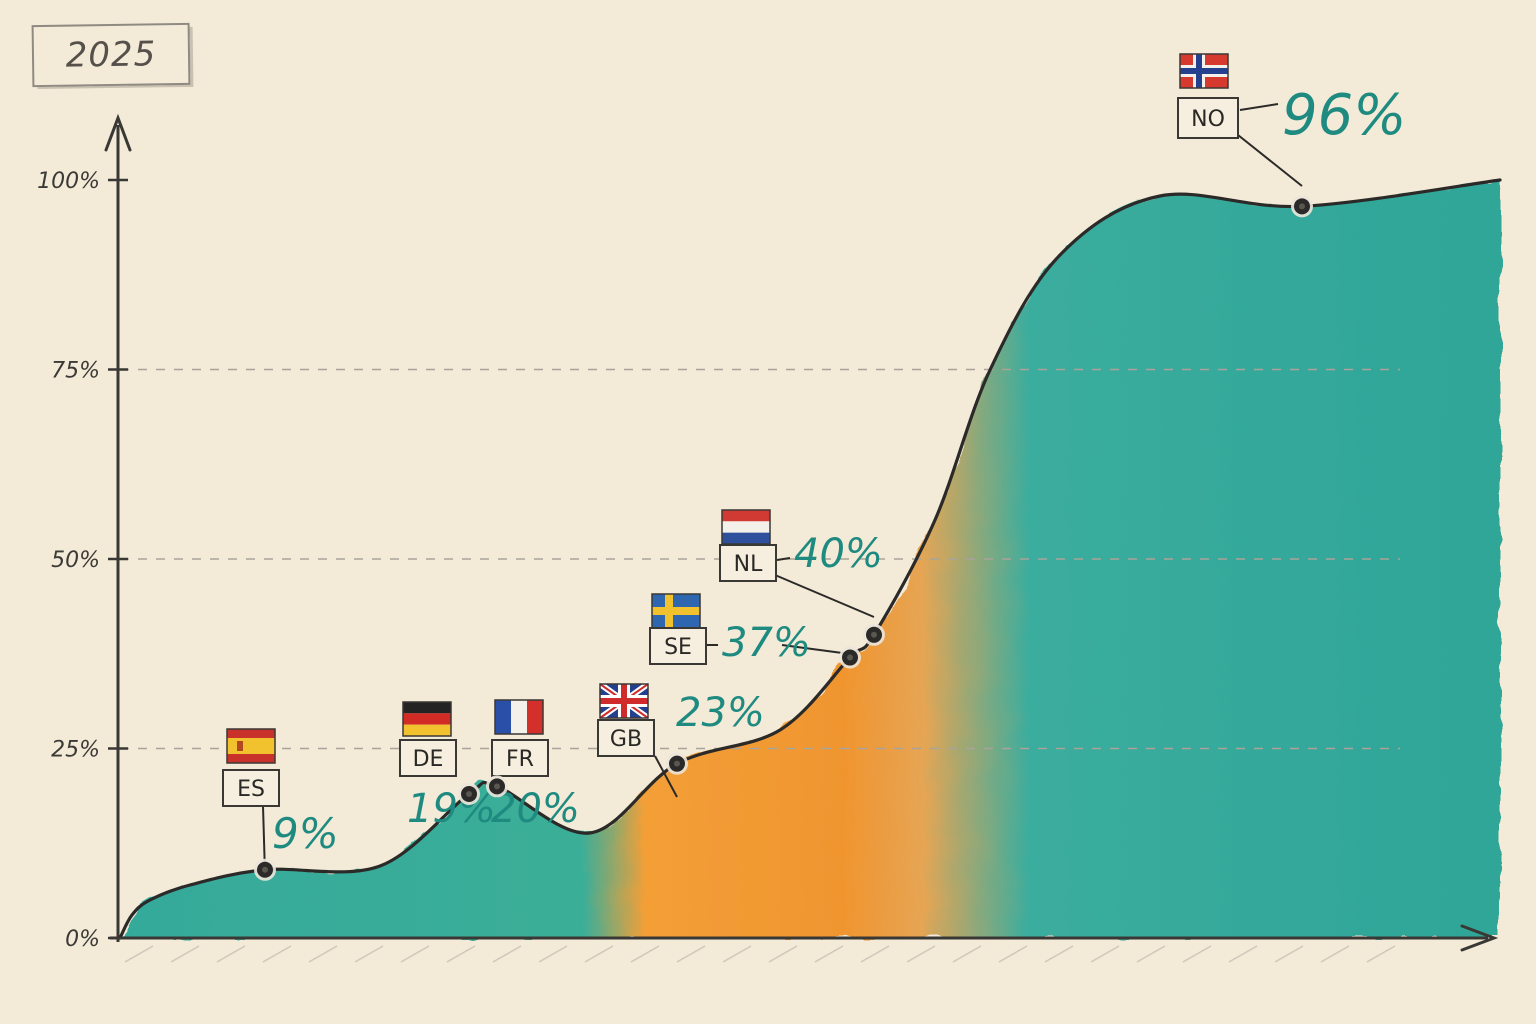 The width and height of the screenshot is (1536, 1024). I want to click on country-code-gb: GB, so click(626, 739).